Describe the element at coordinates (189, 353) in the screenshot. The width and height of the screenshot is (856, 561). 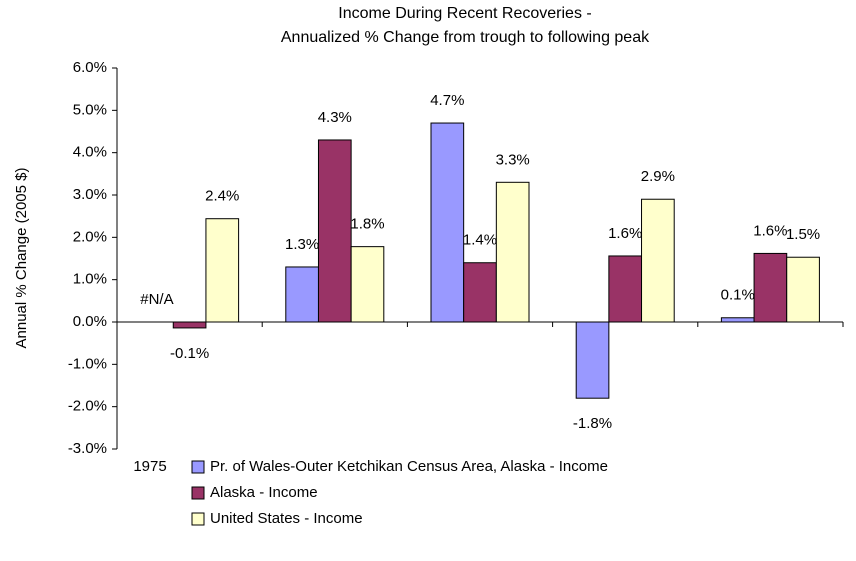
I see `data-label: -0.1%` at that location.